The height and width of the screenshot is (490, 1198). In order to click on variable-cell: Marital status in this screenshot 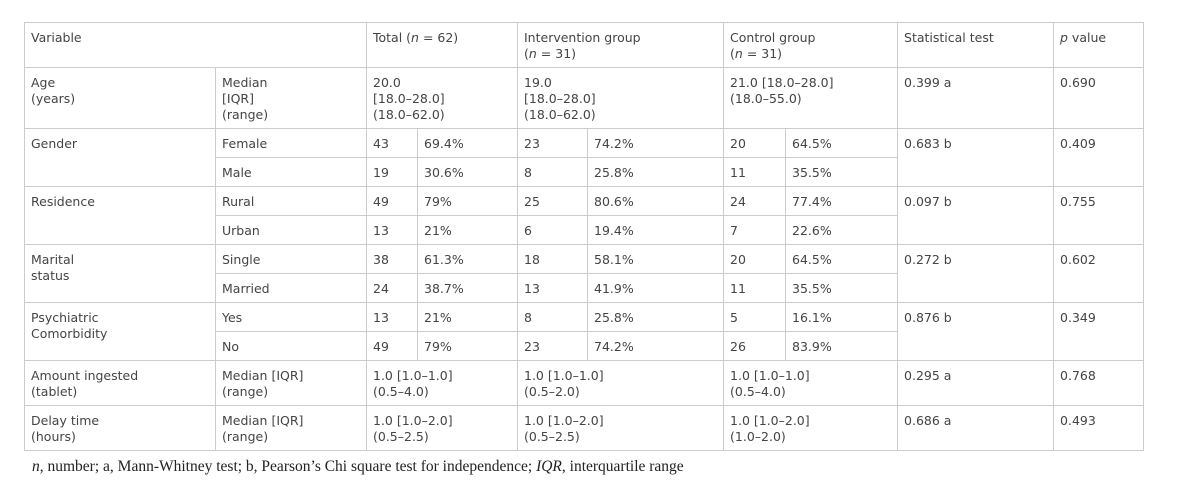, I will do `click(120, 273)`.